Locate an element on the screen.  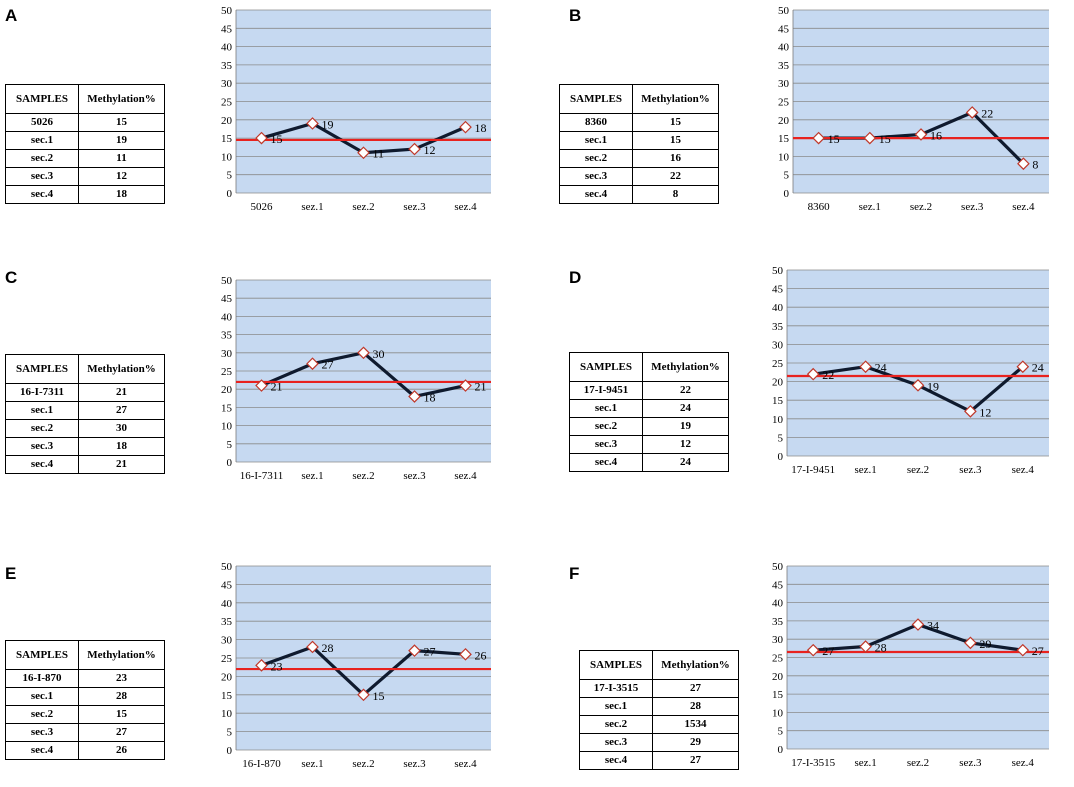
x-tick-label: 17-I-9451 is located at coordinates (813, 470).